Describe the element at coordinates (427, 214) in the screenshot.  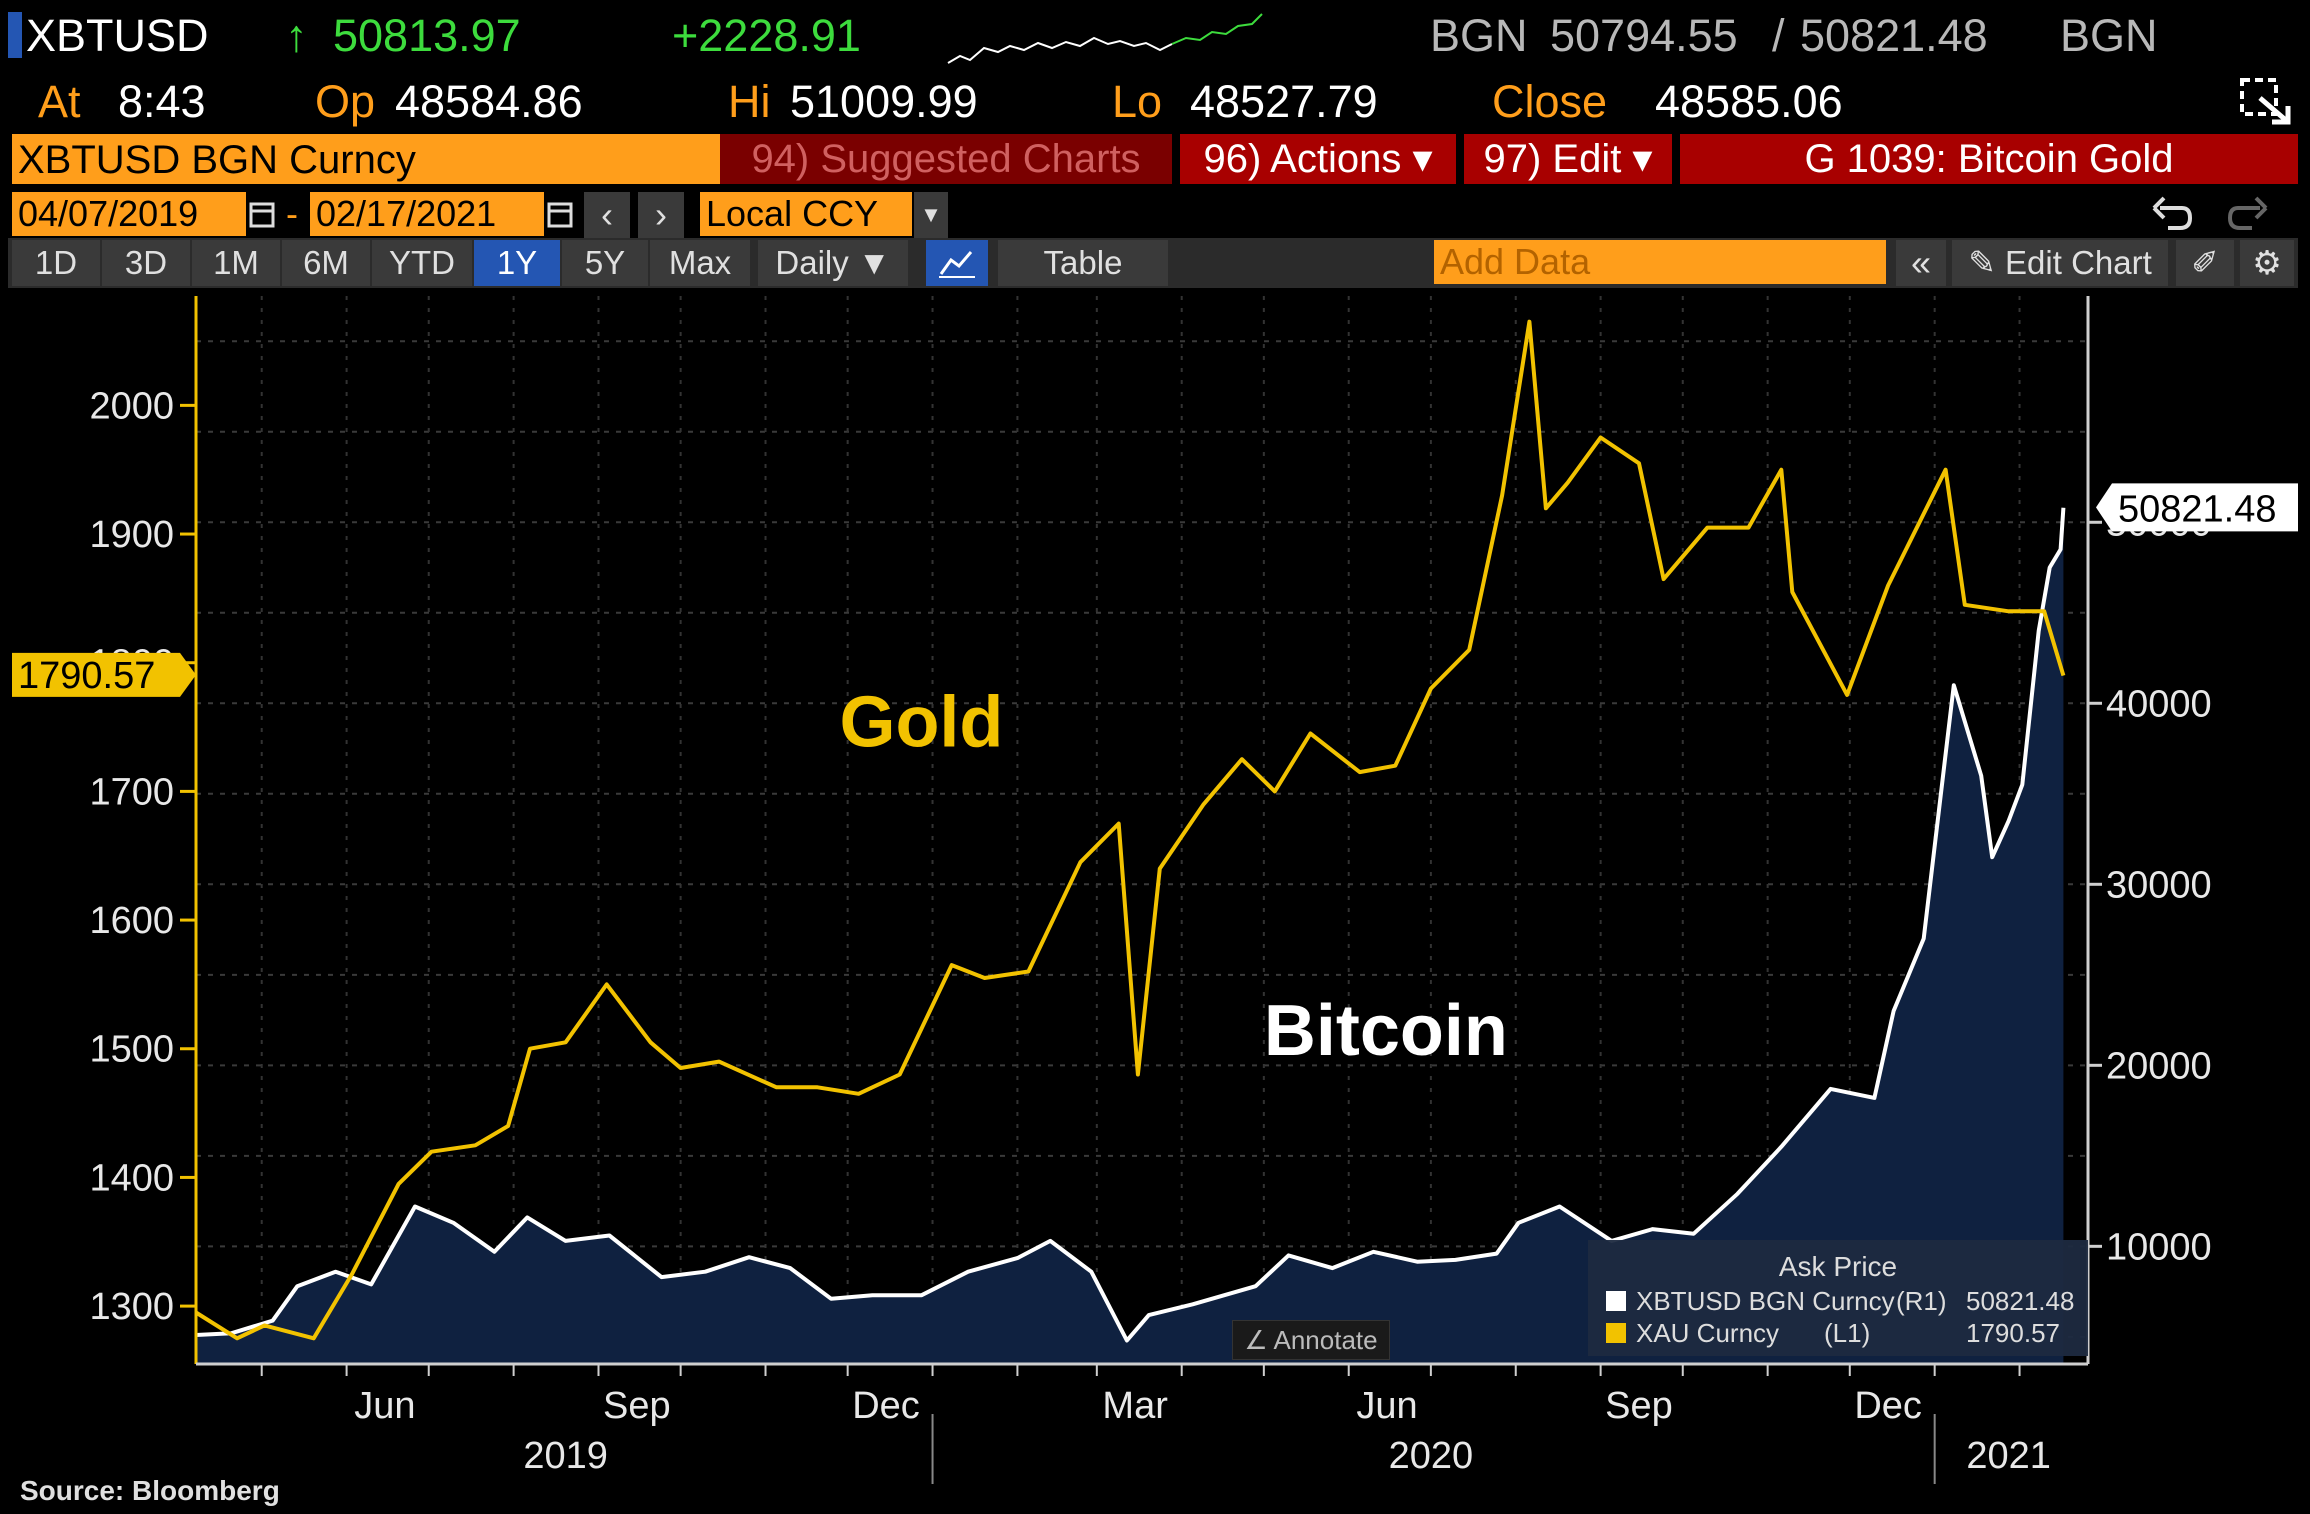
I see `date-to-field: 02/17/2021` at that location.